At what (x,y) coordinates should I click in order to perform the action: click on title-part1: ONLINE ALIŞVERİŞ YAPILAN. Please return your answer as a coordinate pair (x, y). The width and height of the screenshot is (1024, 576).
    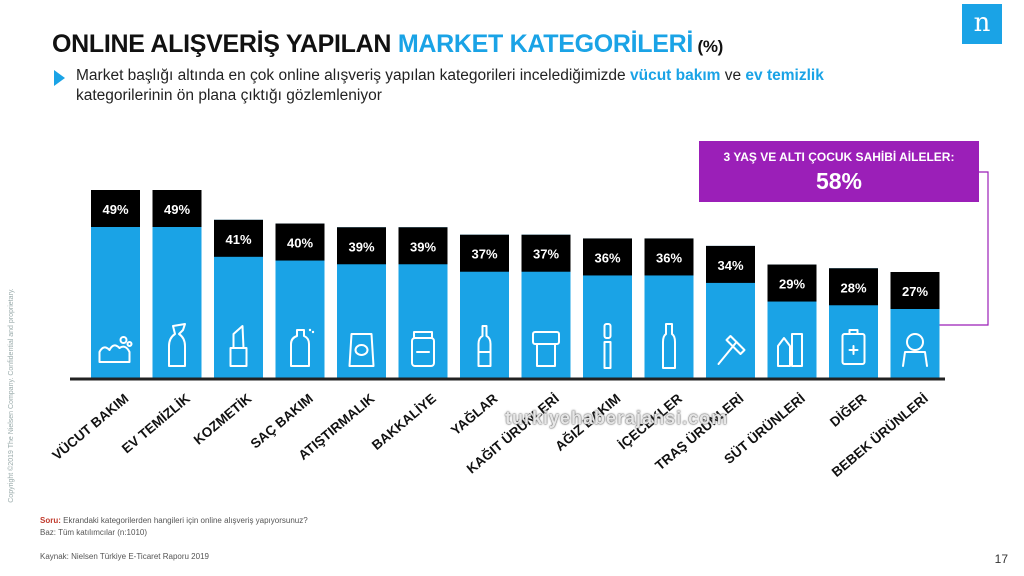
    Looking at the image, I should click on (225, 44).